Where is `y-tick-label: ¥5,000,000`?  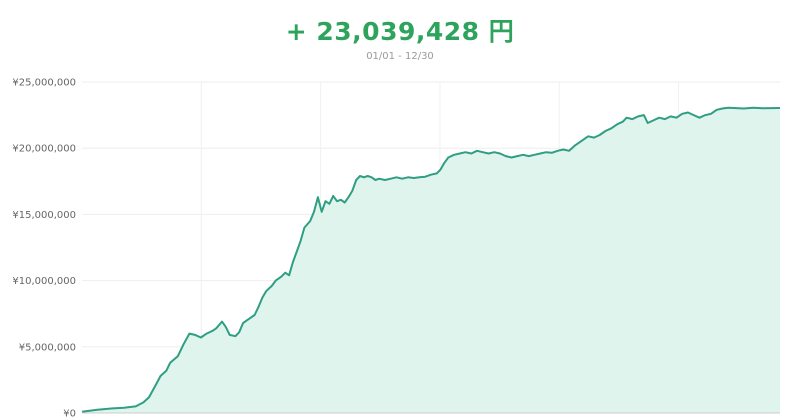 y-tick-label: ¥5,000,000 is located at coordinates (47, 347).